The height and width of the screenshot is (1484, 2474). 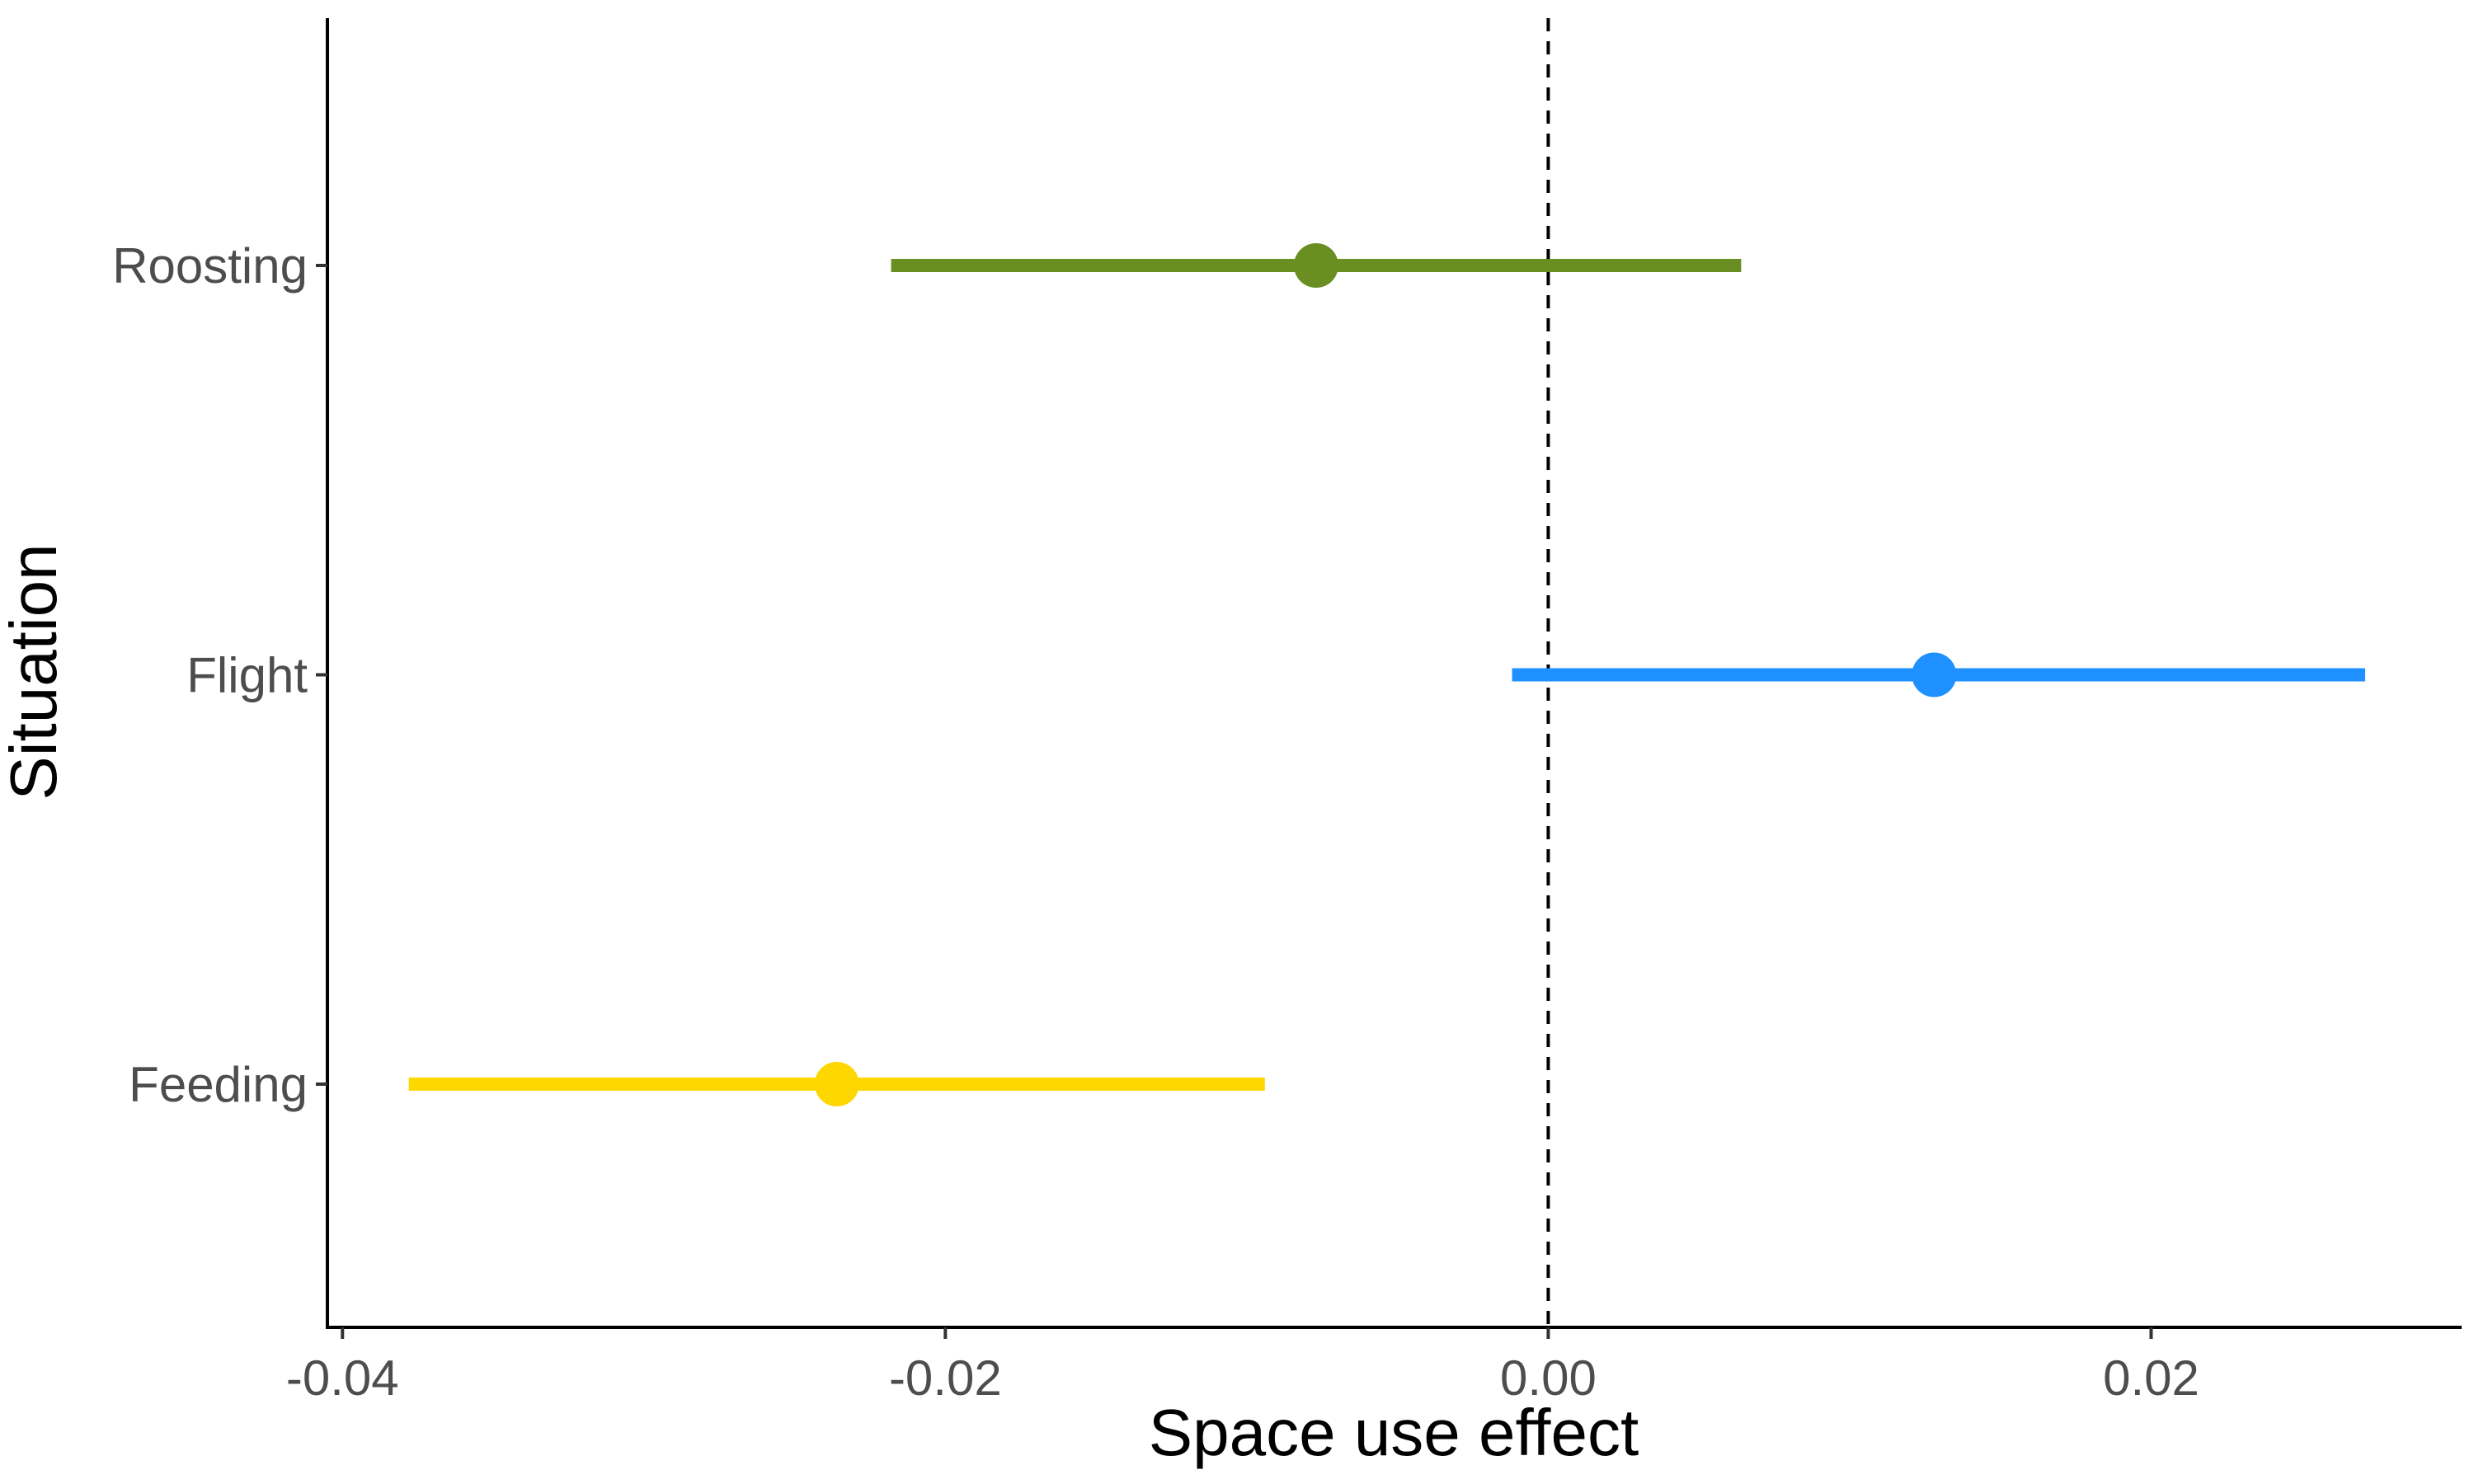 What do you see at coordinates (1548, 1378) in the screenshot?
I see `x-tick-label: 0.00` at bounding box center [1548, 1378].